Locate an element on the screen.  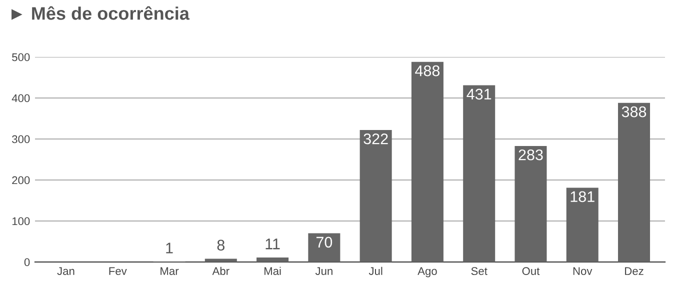
data-label: 388 is located at coordinates (634, 112).